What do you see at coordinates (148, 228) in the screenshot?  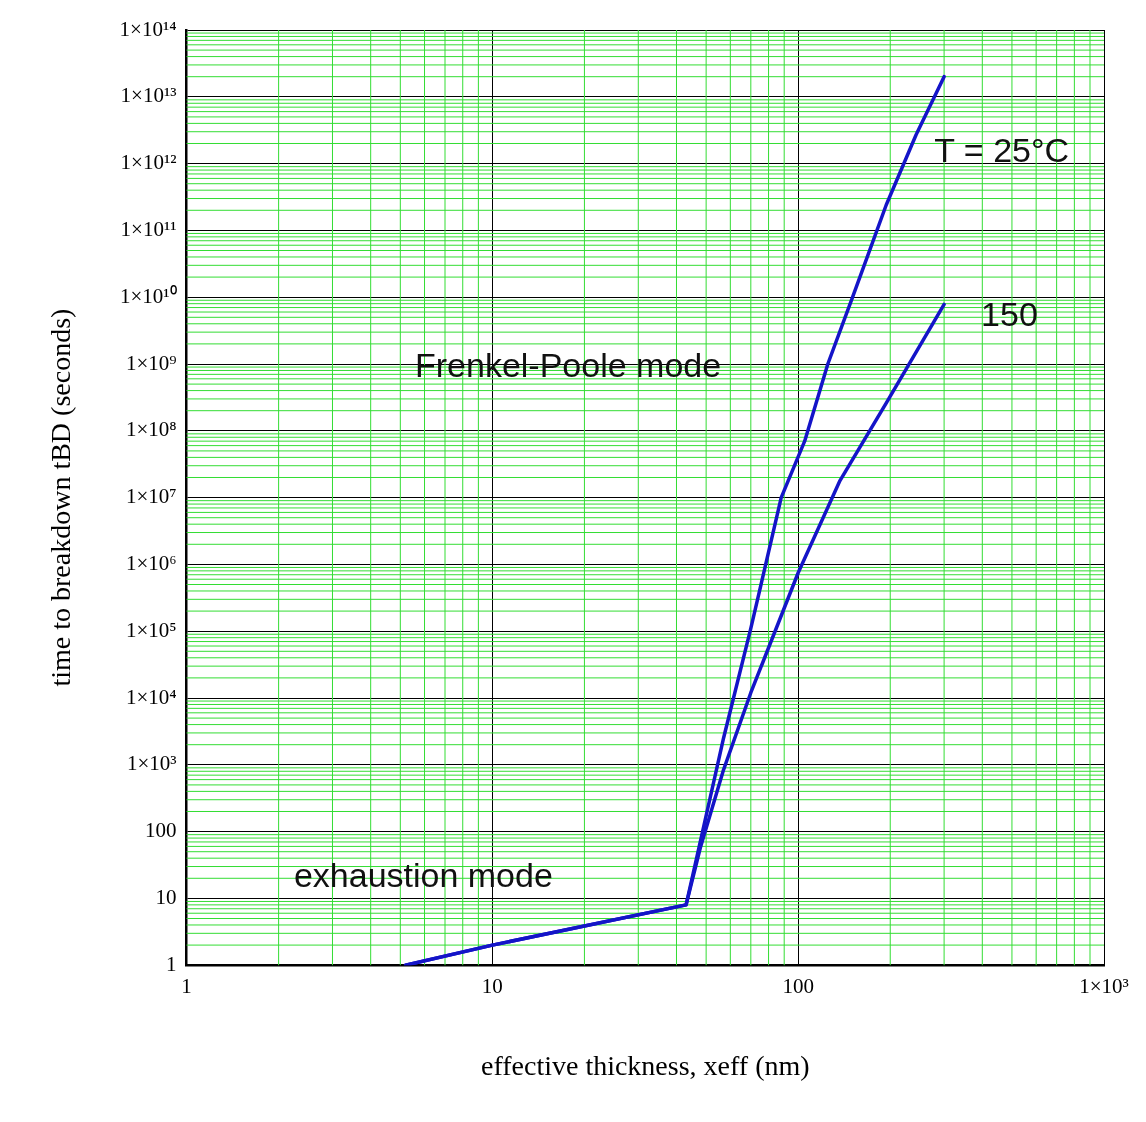 I see `y-tick-label: 1×10¹¹` at bounding box center [148, 228].